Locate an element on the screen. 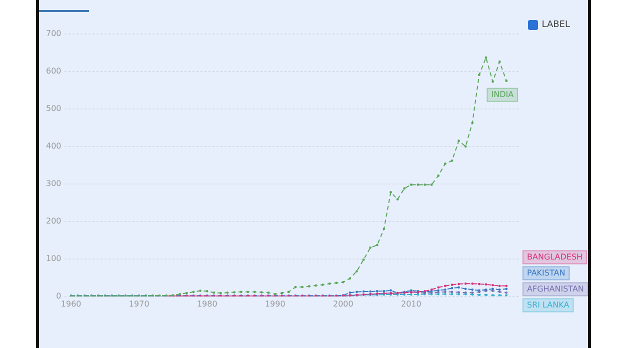  y-tick-label: 100 is located at coordinates (54, 258).